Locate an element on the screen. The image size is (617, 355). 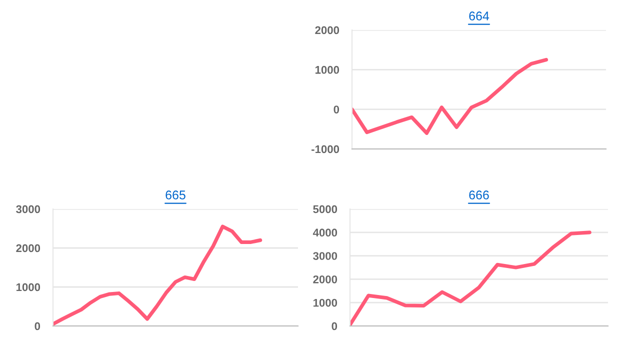
chart-title: 665 is located at coordinates (176, 195).